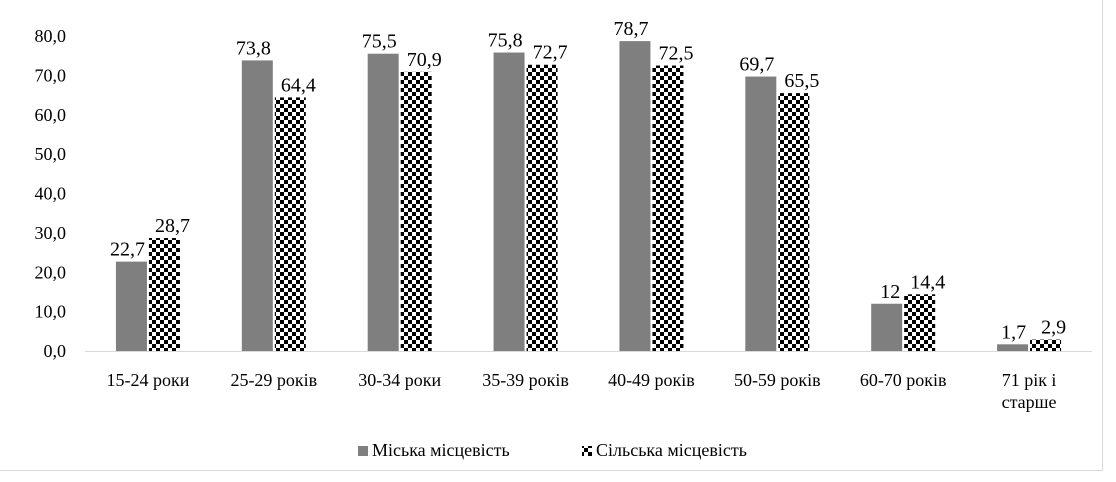 The width and height of the screenshot is (1116, 482). I want to click on legend-label-rural: Сільська місцевість, so click(671, 450).